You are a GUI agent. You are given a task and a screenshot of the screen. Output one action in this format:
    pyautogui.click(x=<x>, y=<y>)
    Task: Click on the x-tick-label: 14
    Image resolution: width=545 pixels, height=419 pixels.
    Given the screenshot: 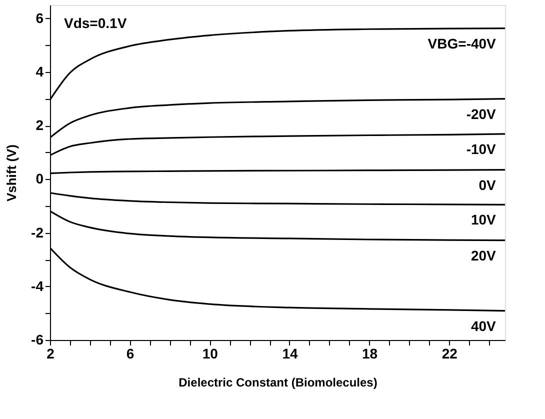 What is the action you would take?
    pyautogui.click(x=290, y=354)
    